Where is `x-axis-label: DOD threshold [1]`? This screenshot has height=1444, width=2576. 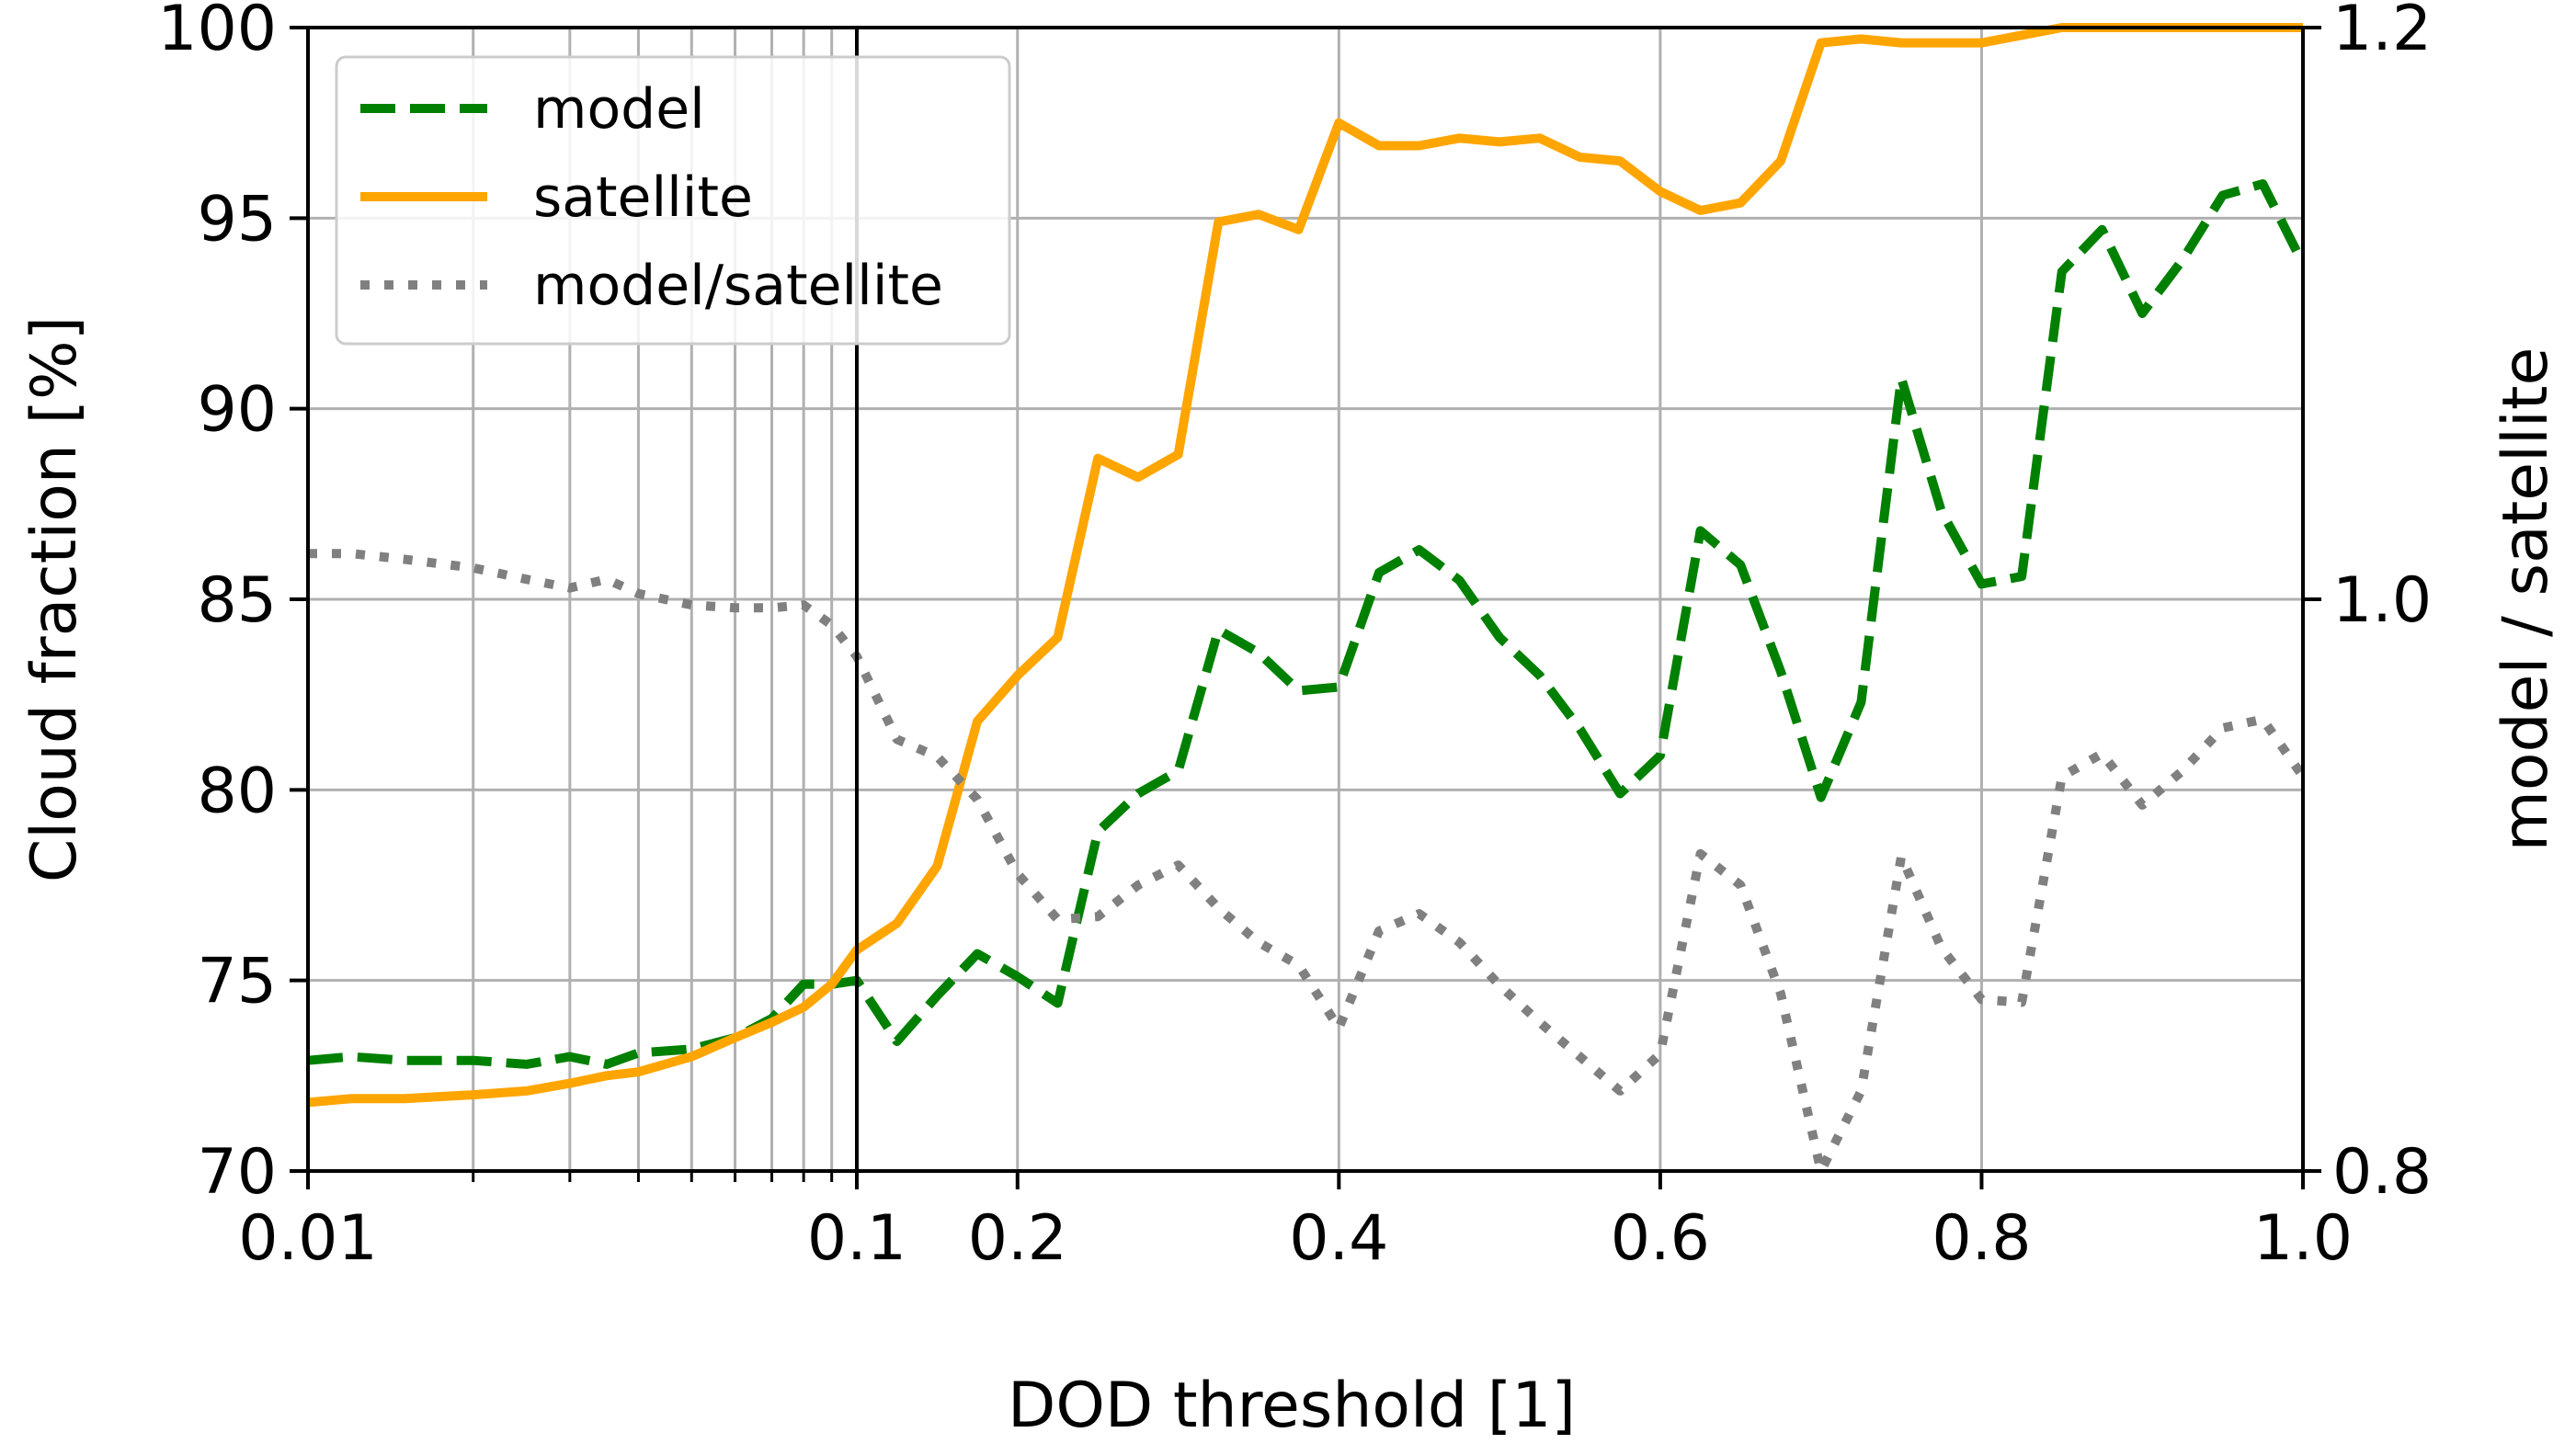 x-axis-label: DOD threshold [1] is located at coordinates (1292, 1406).